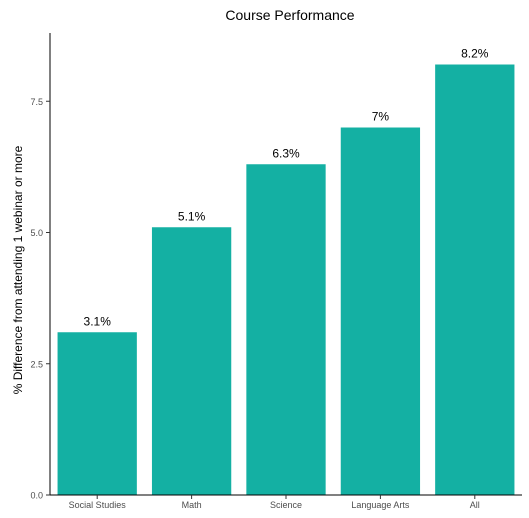 This screenshot has height=518, width=529. What do you see at coordinates (36, 364) in the screenshot?
I see `y-tick-label: 2.5` at bounding box center [36, 364].